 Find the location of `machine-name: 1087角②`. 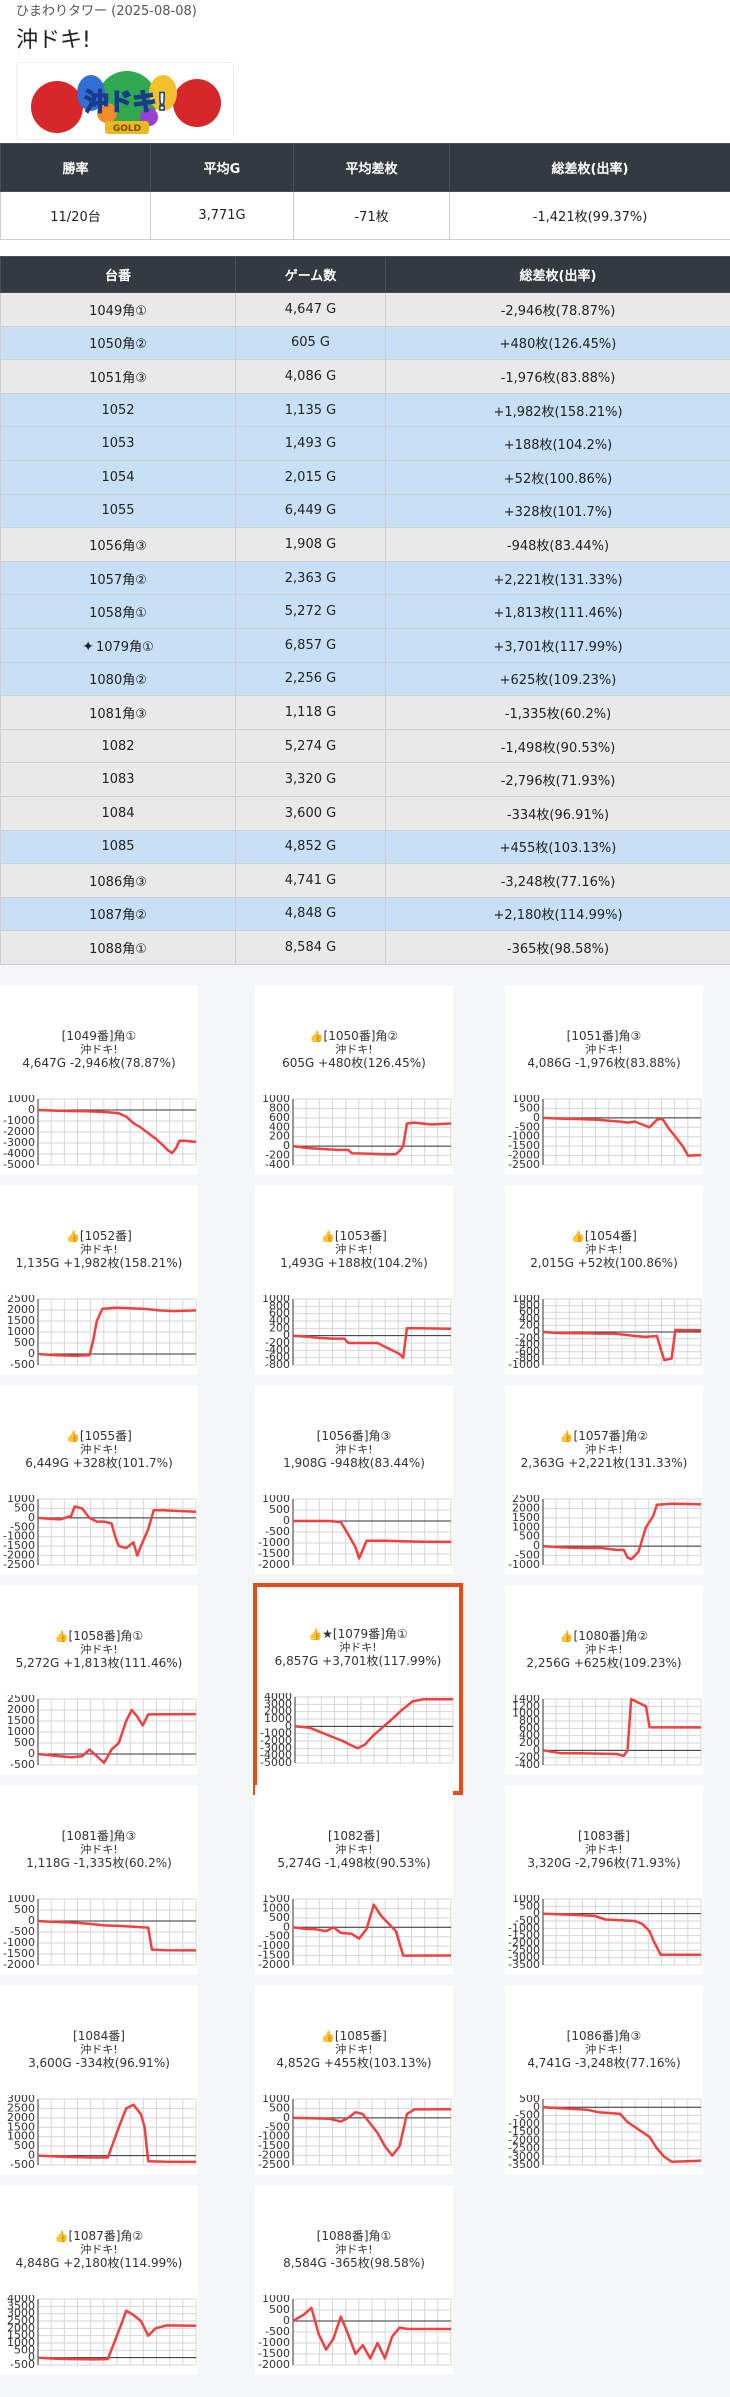

machine-name: 1087角② is located at coordinates (118, 916).